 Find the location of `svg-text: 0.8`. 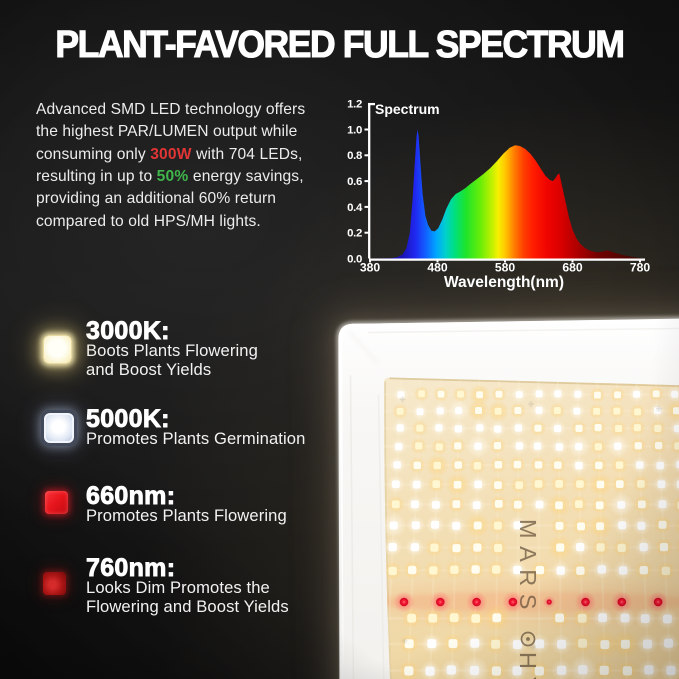

svg-text: 0.8 is located at coordinates (354, 156).